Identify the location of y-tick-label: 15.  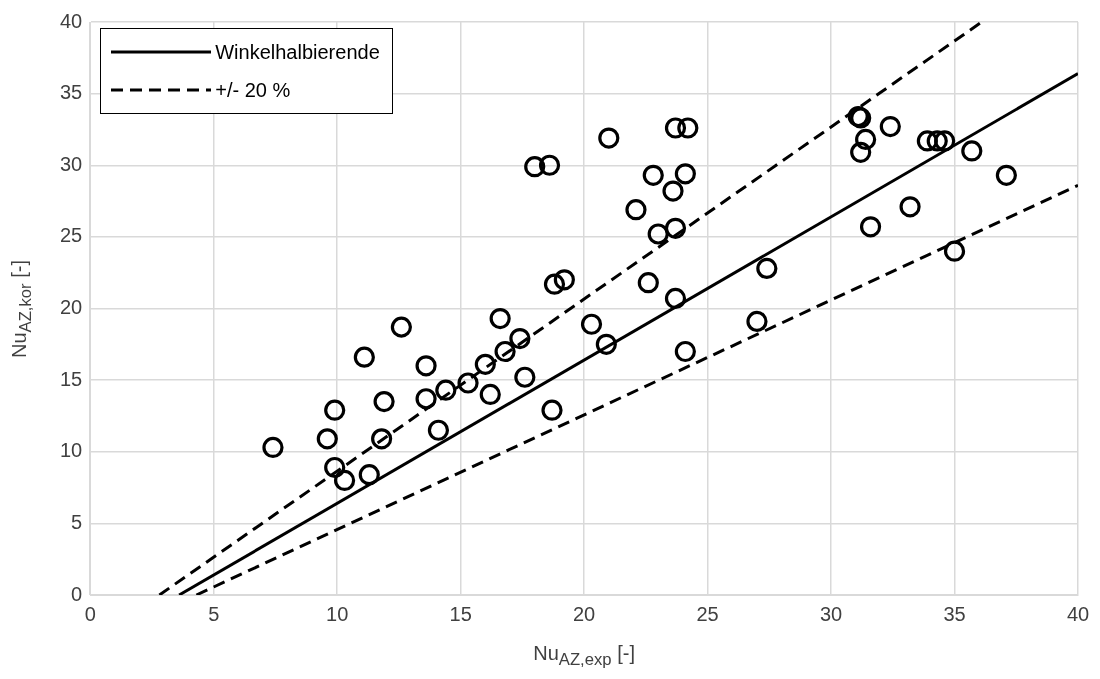
(71, 378).